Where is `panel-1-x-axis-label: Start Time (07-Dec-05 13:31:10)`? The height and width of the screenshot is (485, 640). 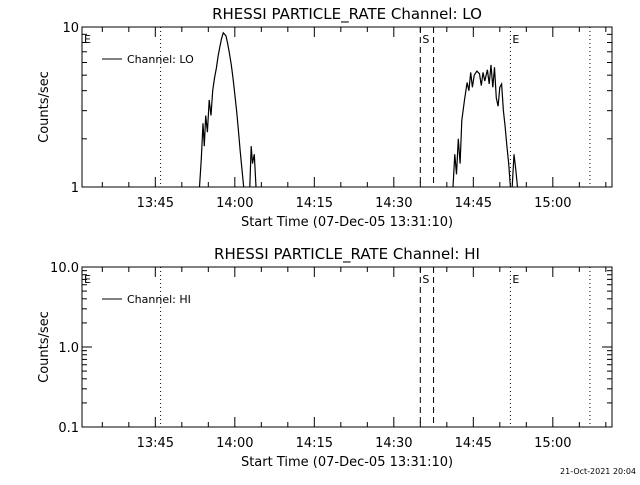
panel-1-x-axis-label: Start Time (07-Dec-05 13:31:10) is located at coordinates (347, 222).